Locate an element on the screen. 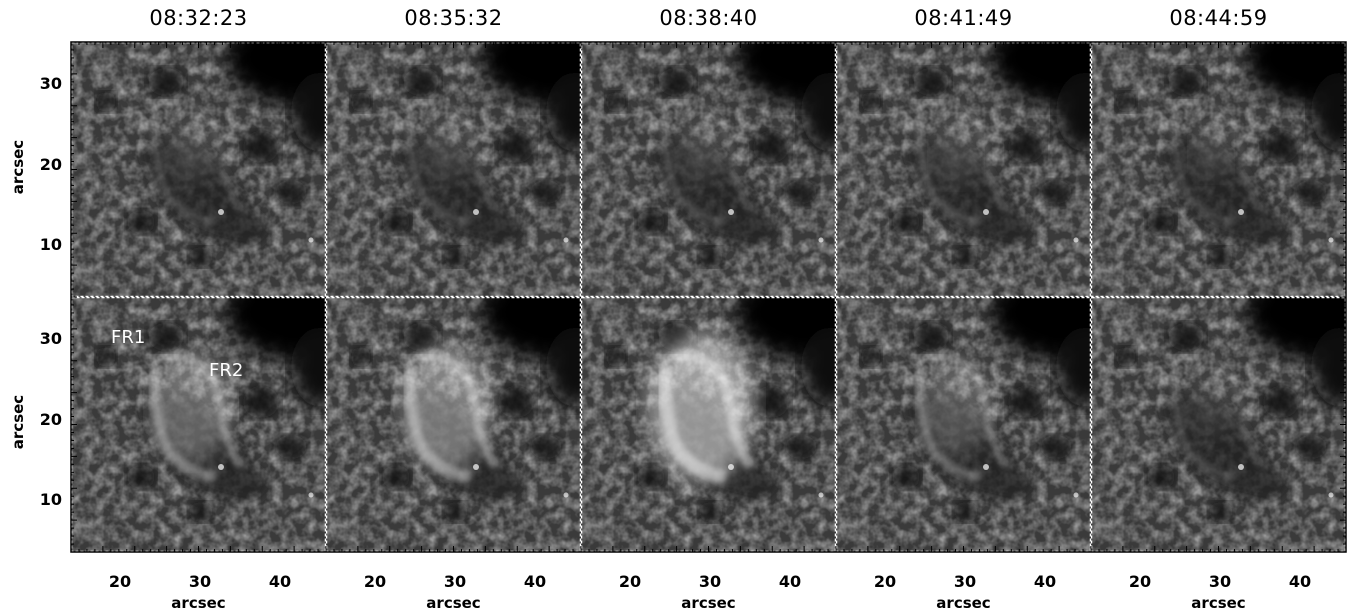 This screenshot has height=613, width=1349. x-tick-40-col4: 40 is located at coordinates (1045, 581).